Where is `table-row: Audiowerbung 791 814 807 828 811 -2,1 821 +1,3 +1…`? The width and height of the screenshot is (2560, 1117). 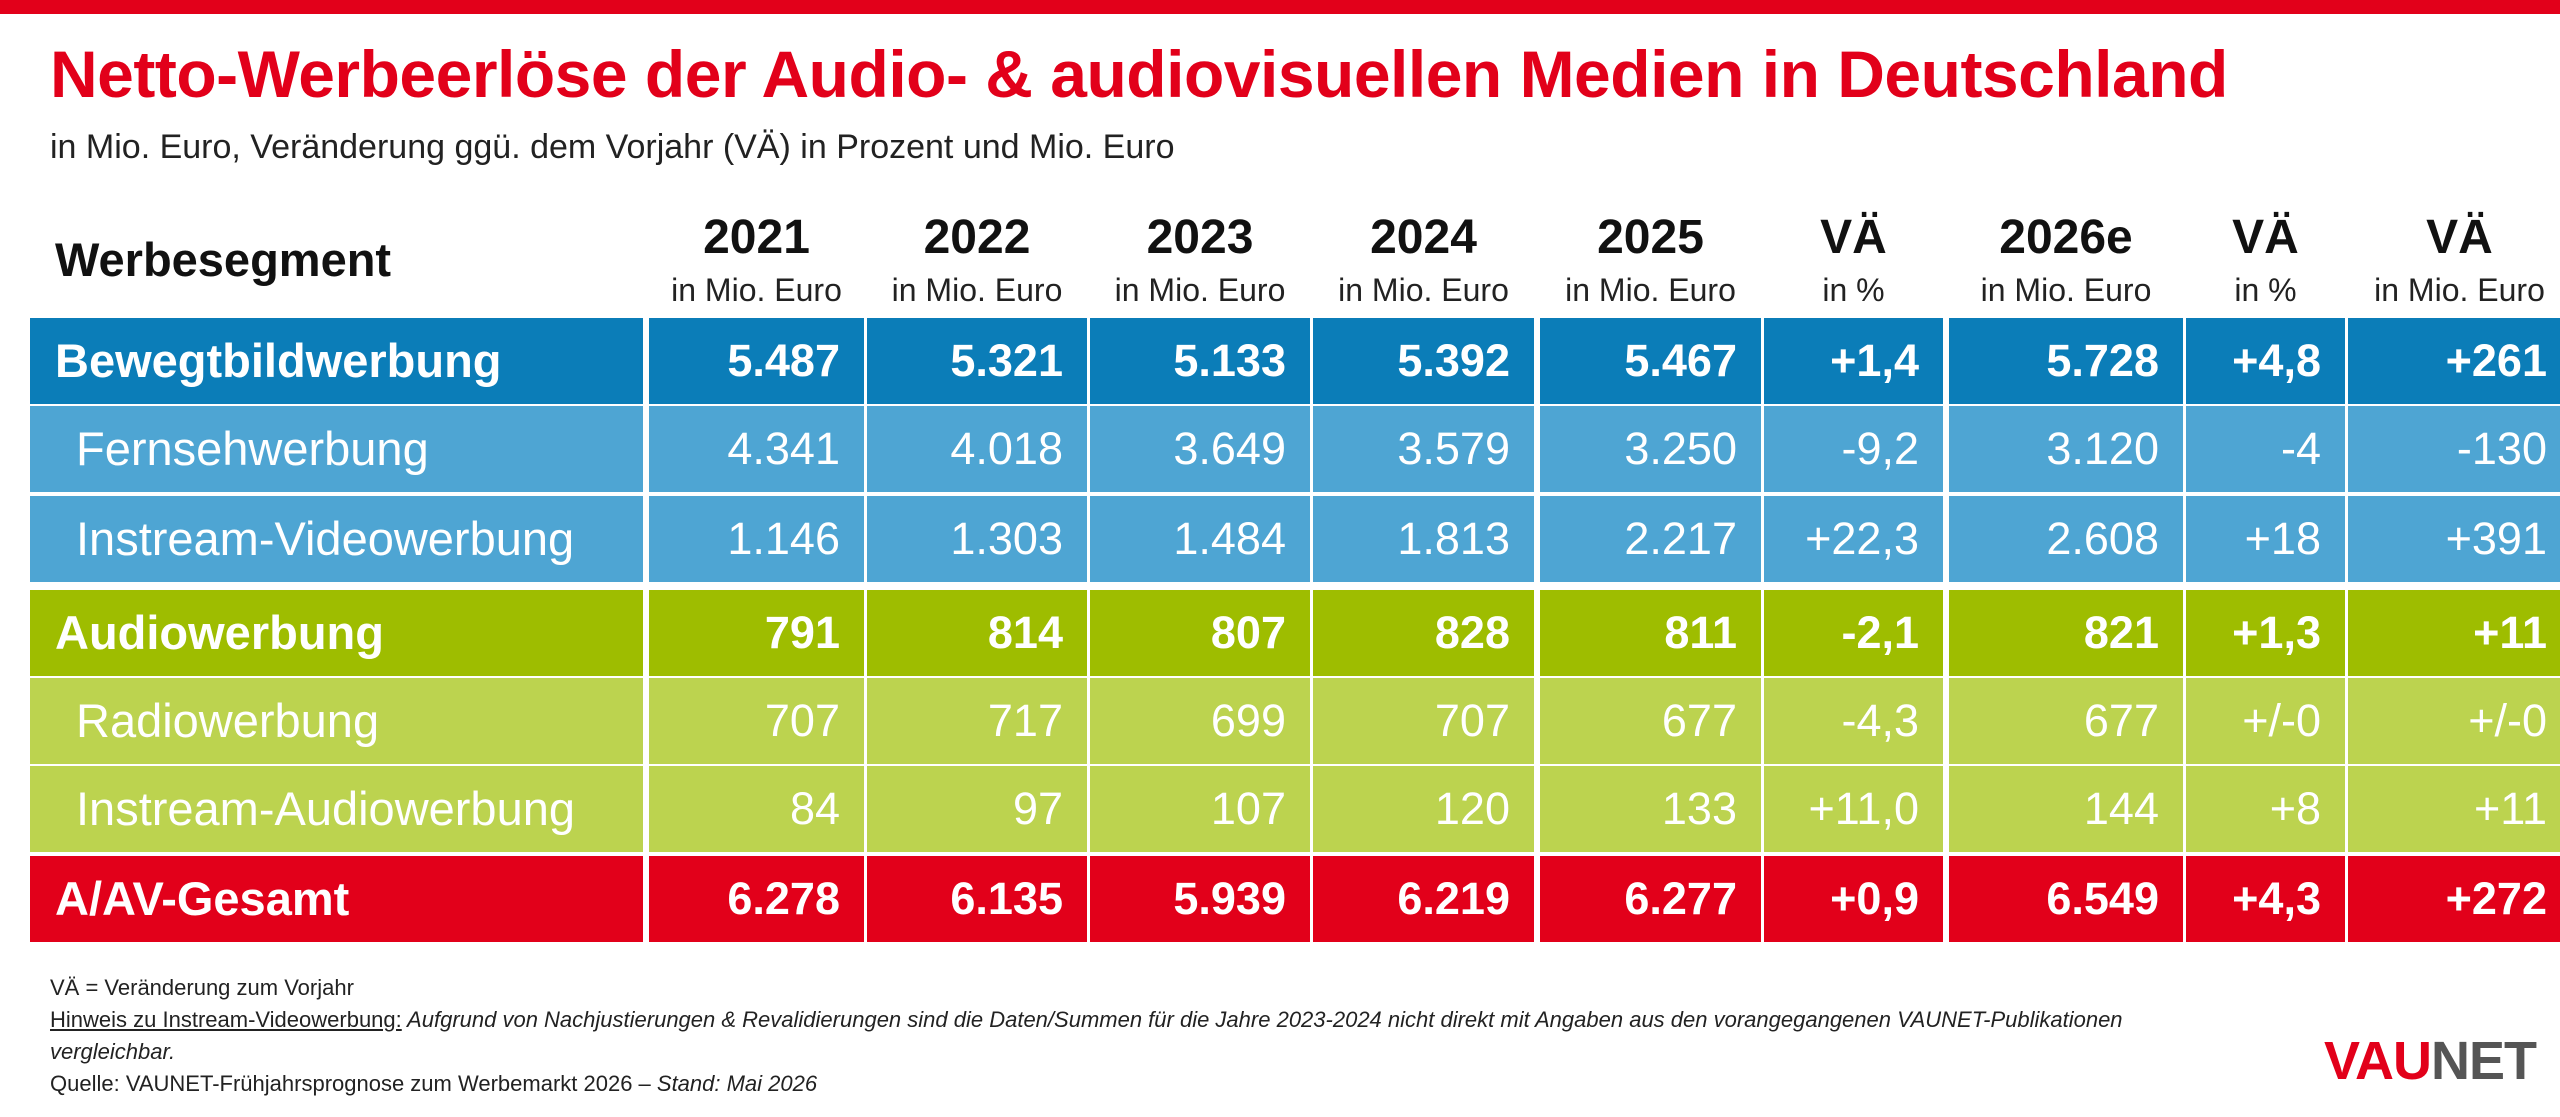 table-row: Audiowerbung 791 814 807 828 811 -2,1 821 +1,3 +1… is located at coordinates (1295, 633).